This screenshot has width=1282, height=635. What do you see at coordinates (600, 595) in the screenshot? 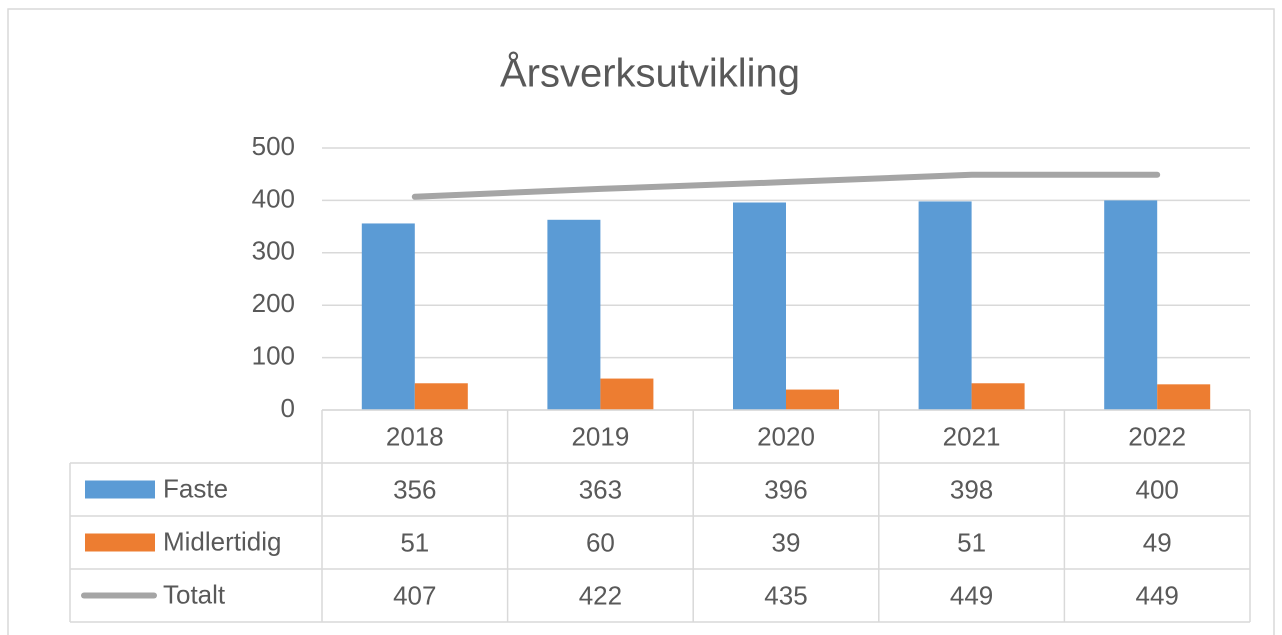
I see `table-value: 422` at bounding box center [600, 595].